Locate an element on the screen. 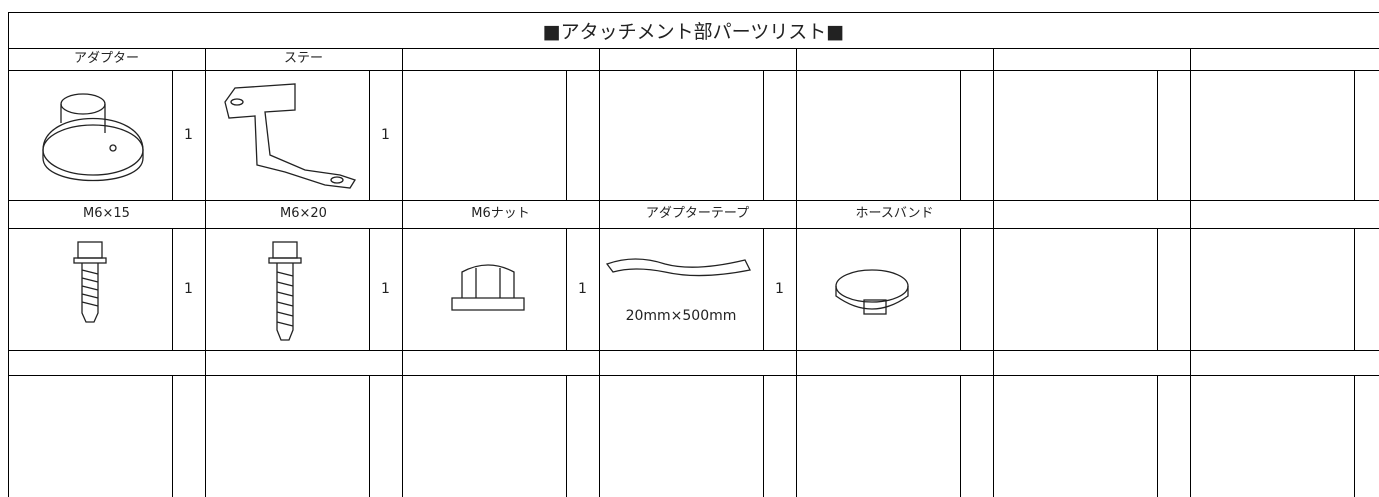 The width and height of the screenshot is (1379, 497). adapter-icon is located at coordinates (93, 137).